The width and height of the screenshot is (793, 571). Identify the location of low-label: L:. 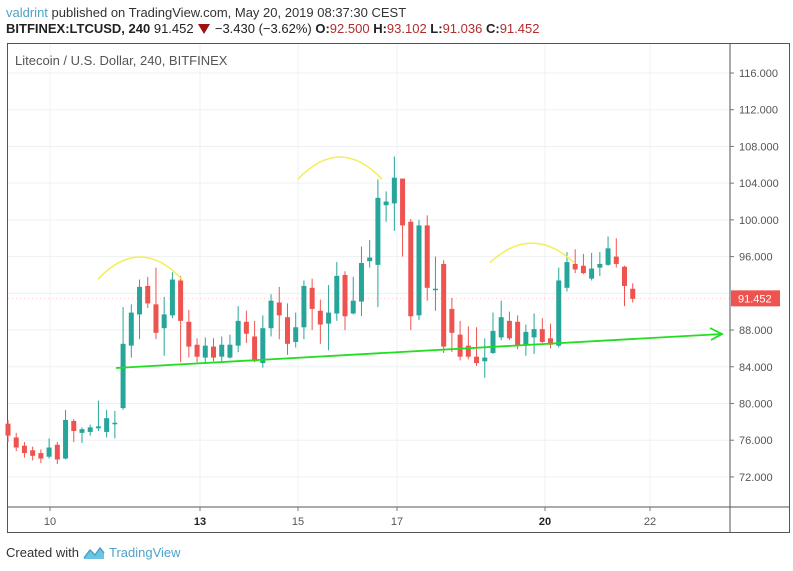
(436, 28).